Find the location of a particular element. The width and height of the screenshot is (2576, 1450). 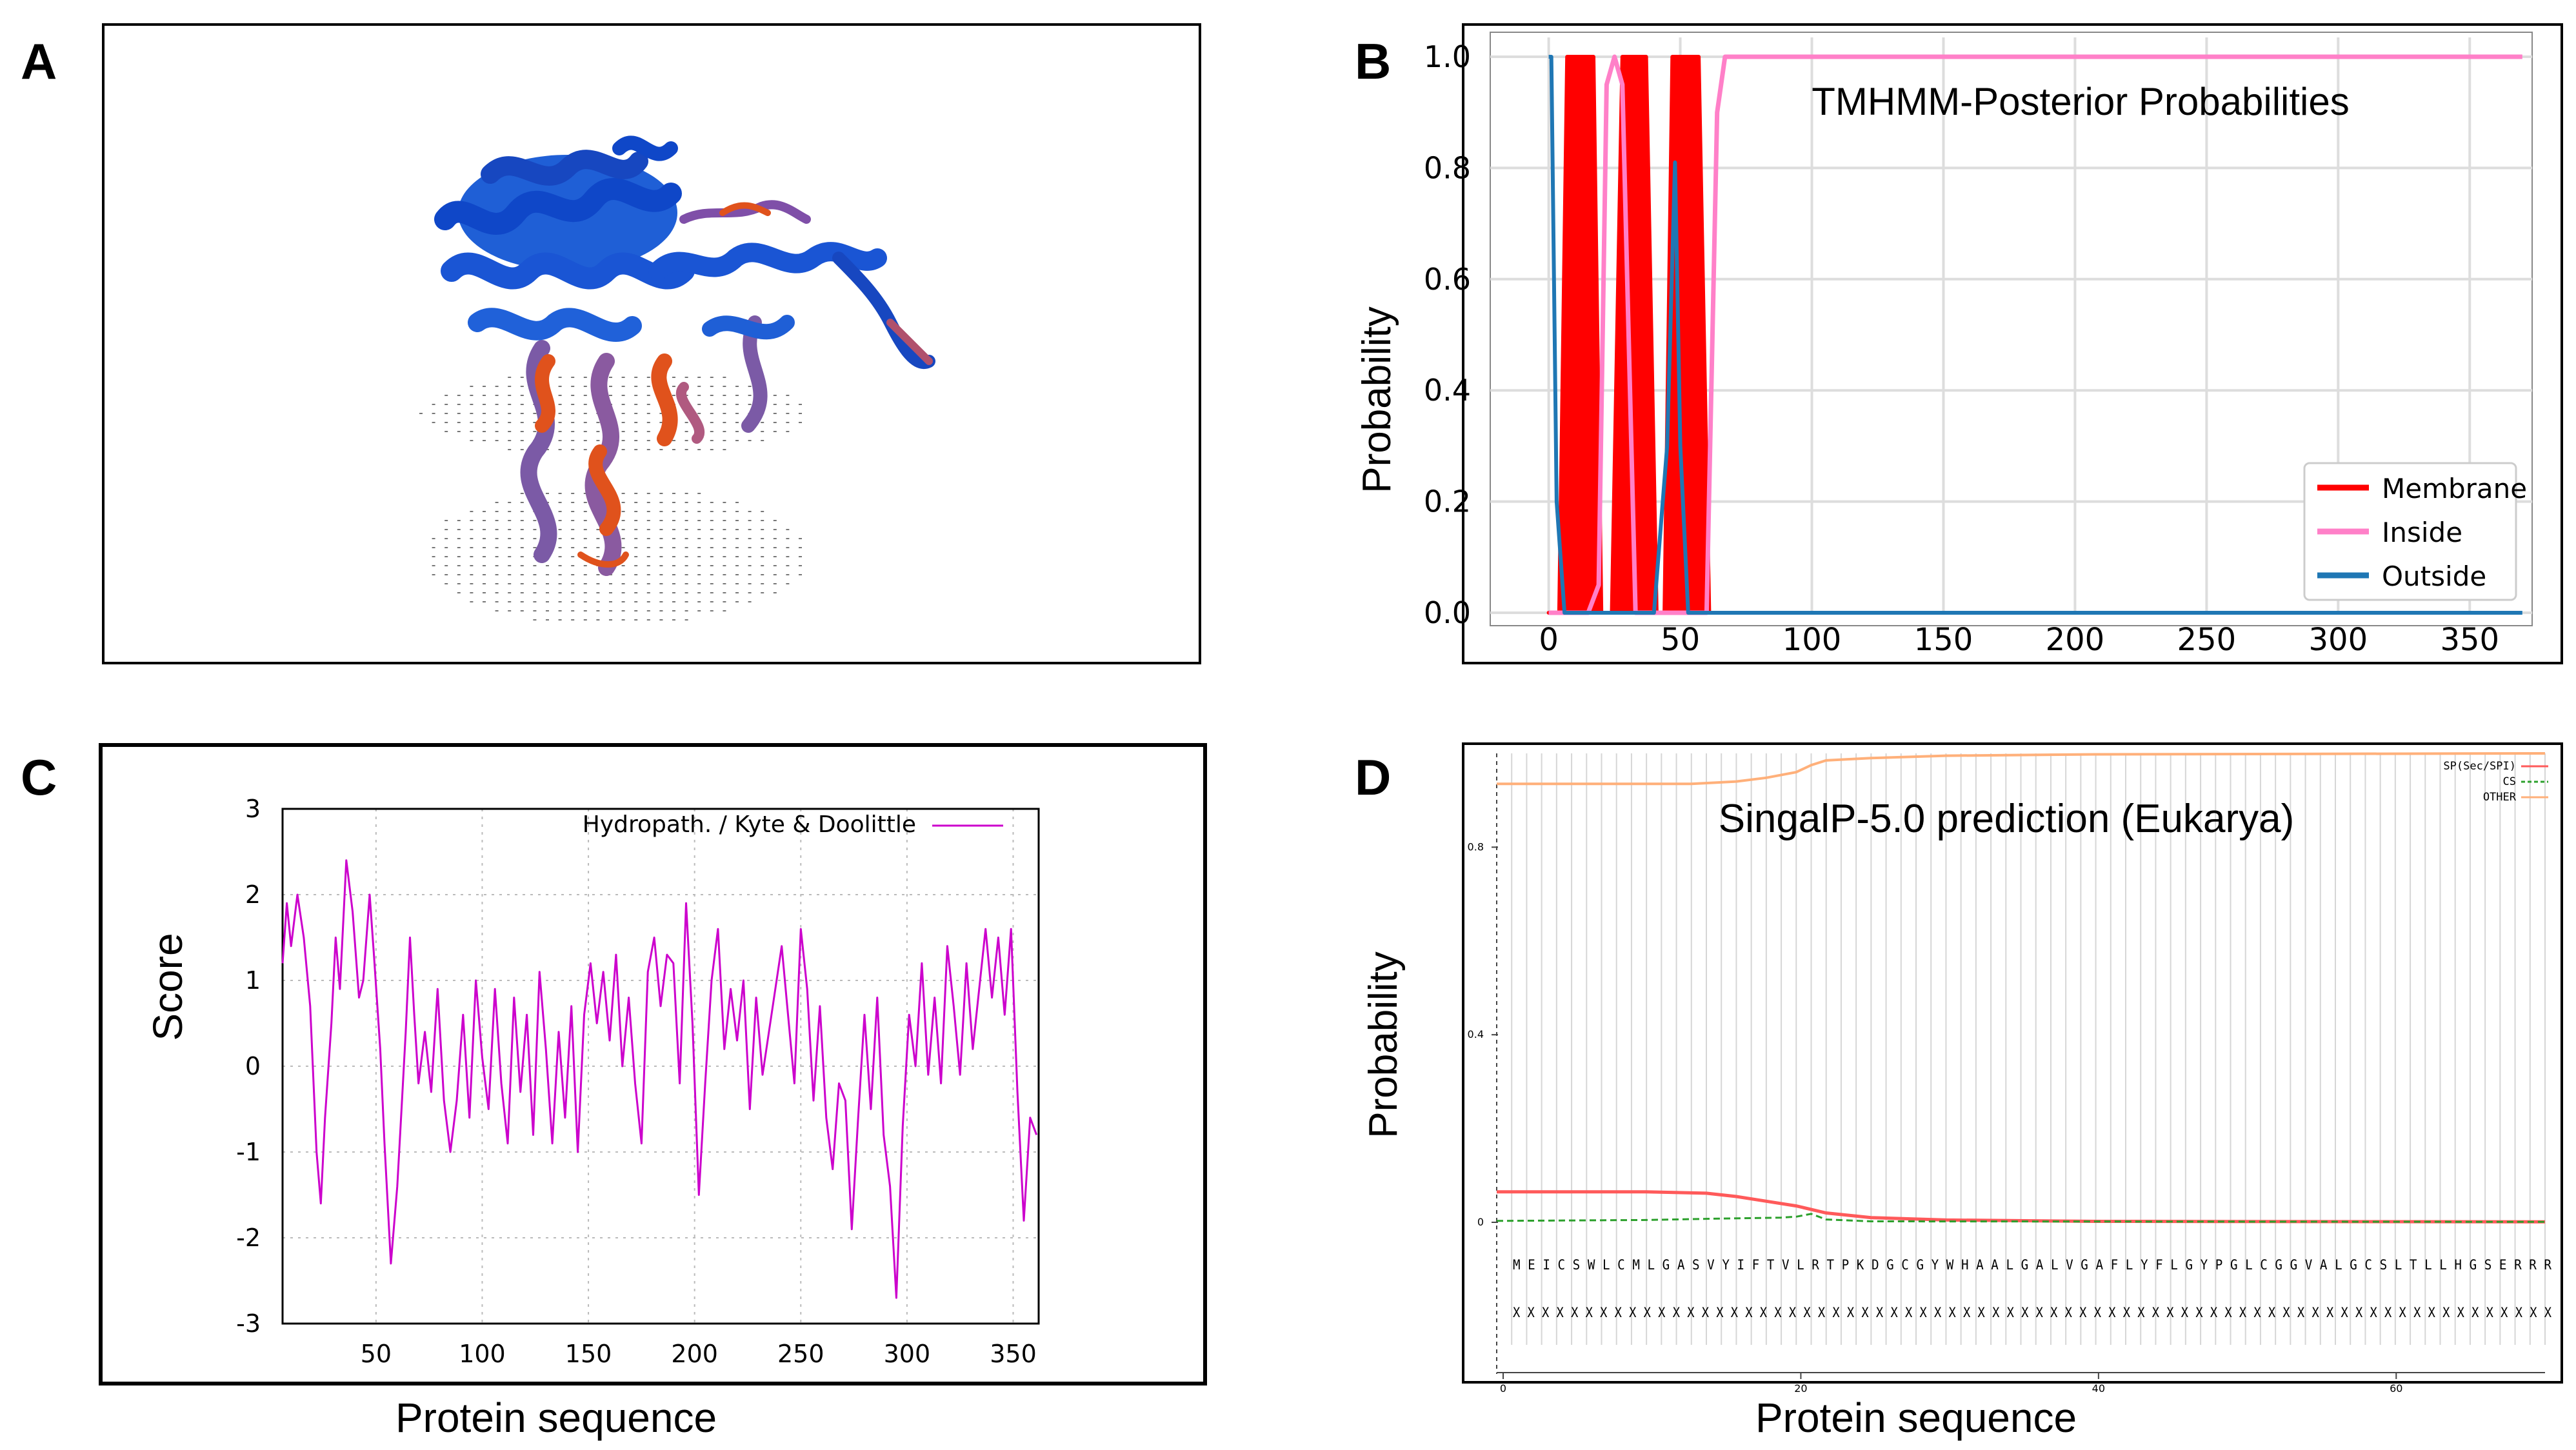

tm-helix-2-segment is located at coordinates (604, 490).